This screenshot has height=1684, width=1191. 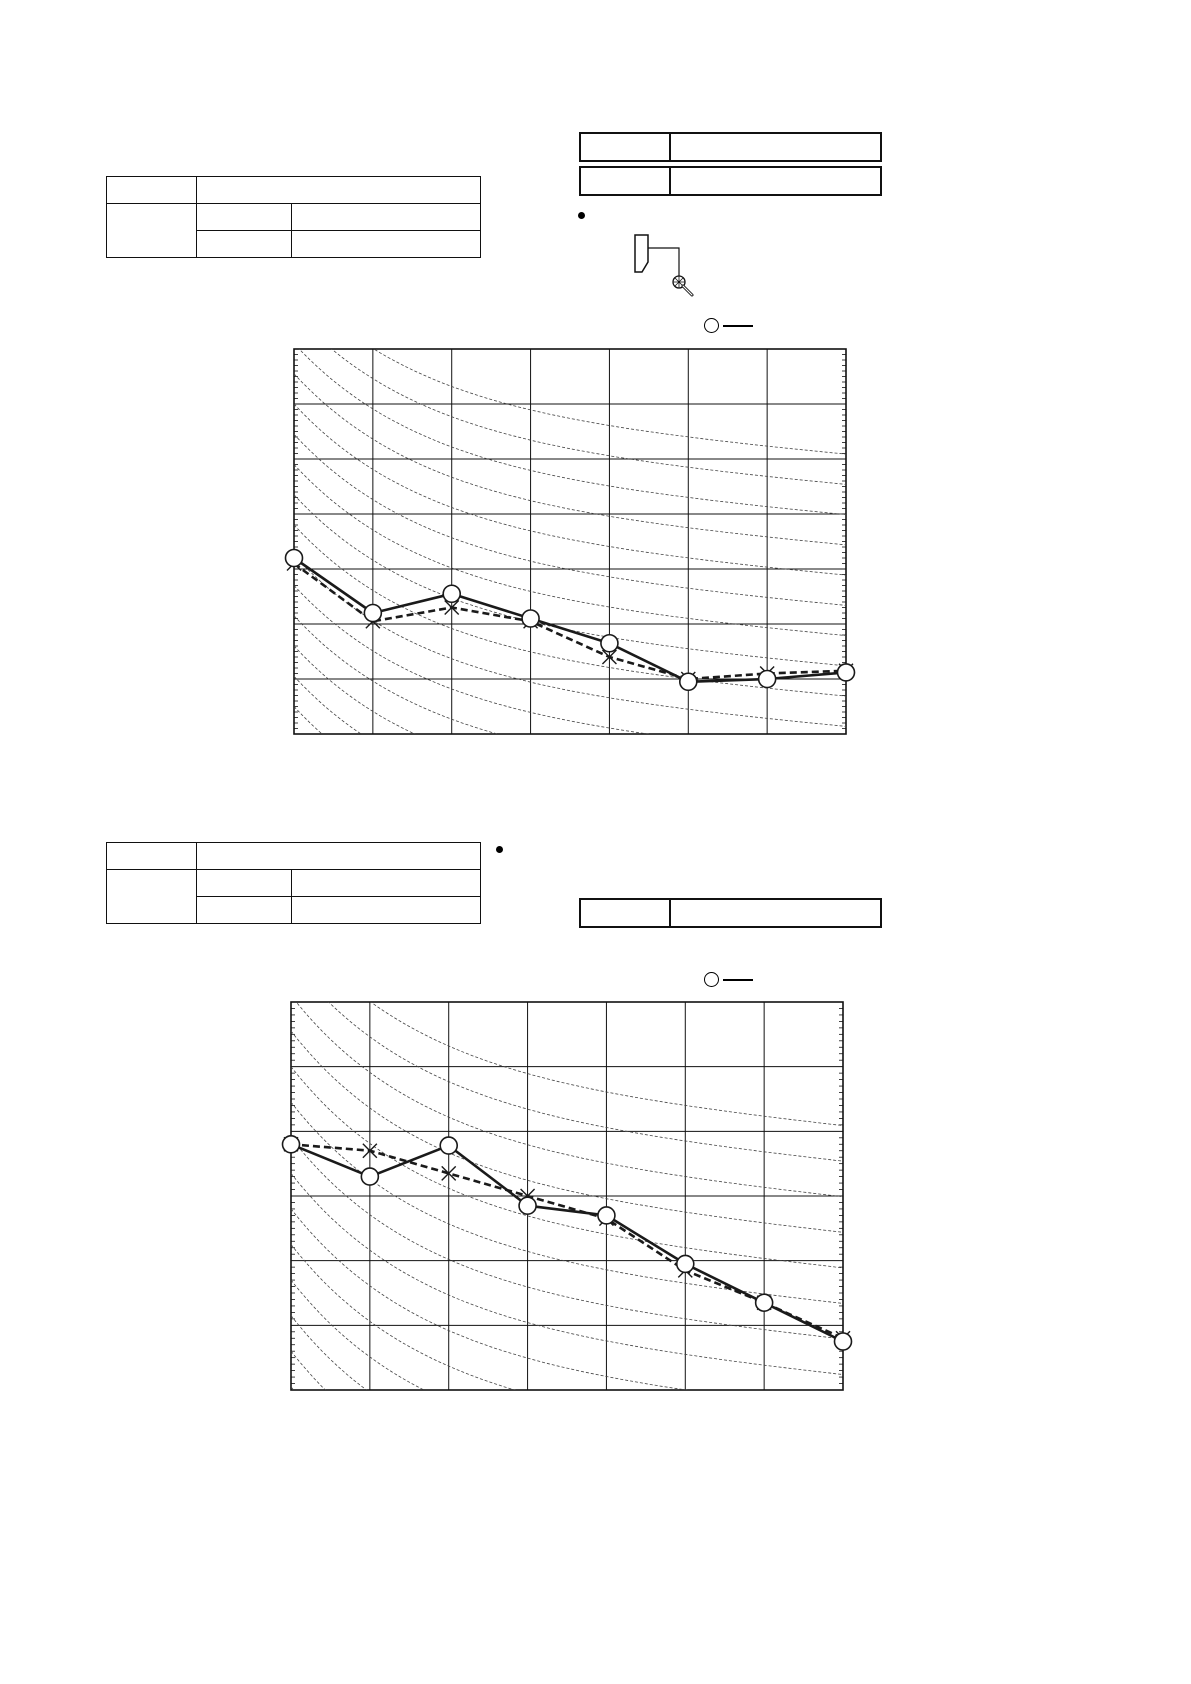 I want to click on indoor-unit-icon, so click(x=641, y=253).